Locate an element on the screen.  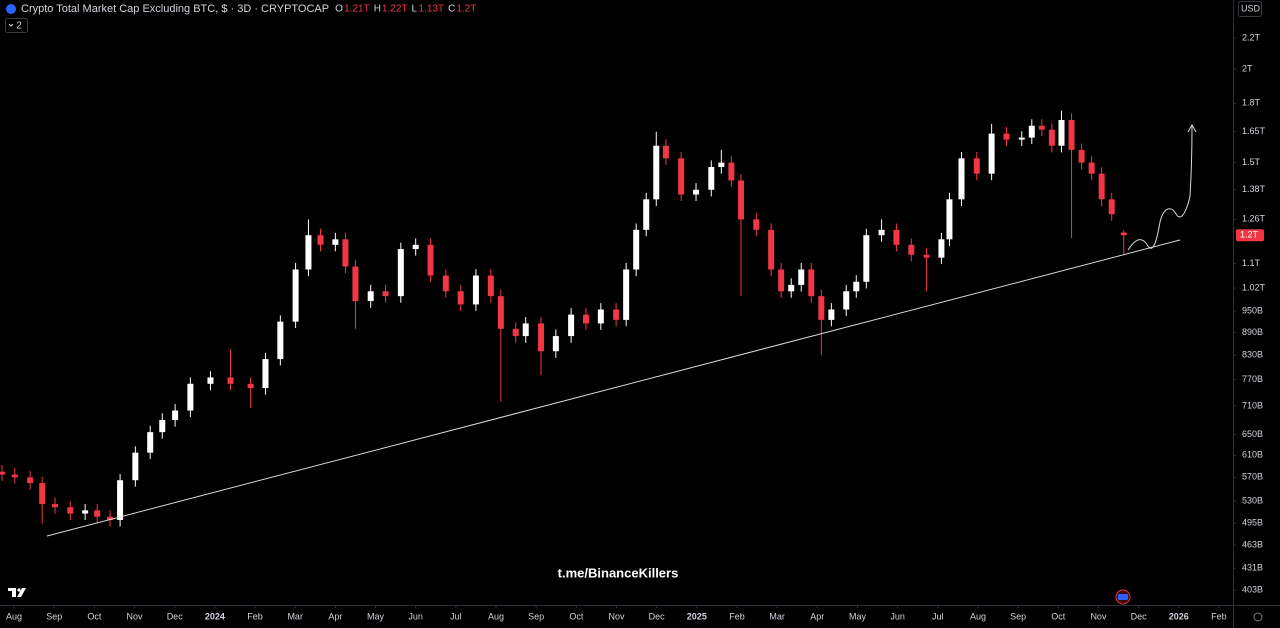
y-tick-label: 1.02T is located at coordinates (1254, 287).